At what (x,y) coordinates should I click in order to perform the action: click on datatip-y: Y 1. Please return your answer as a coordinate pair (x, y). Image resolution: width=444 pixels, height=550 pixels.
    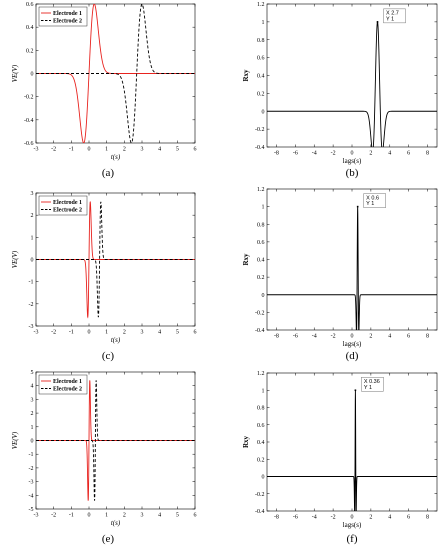
    Looking at the image, I should click on (368, 388).